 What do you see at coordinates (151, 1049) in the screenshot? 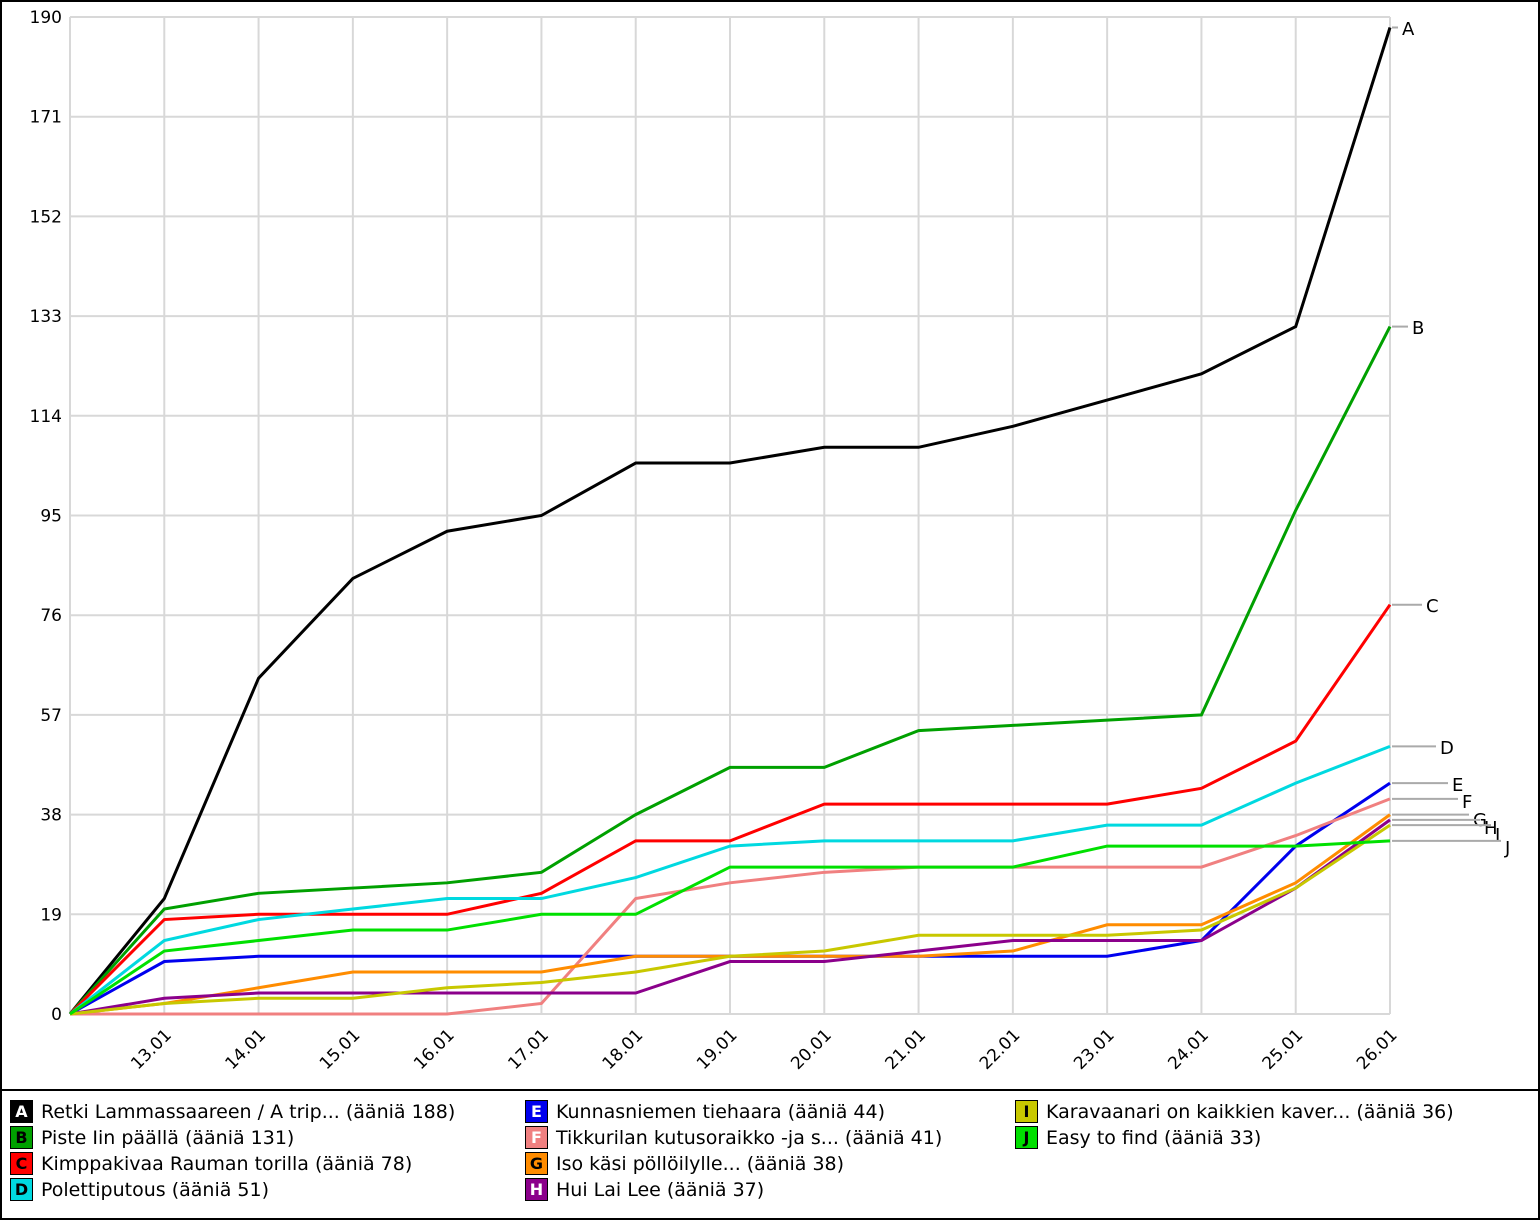
I see `x-tick-label: 13.01` at bounding box center [151, 1049].